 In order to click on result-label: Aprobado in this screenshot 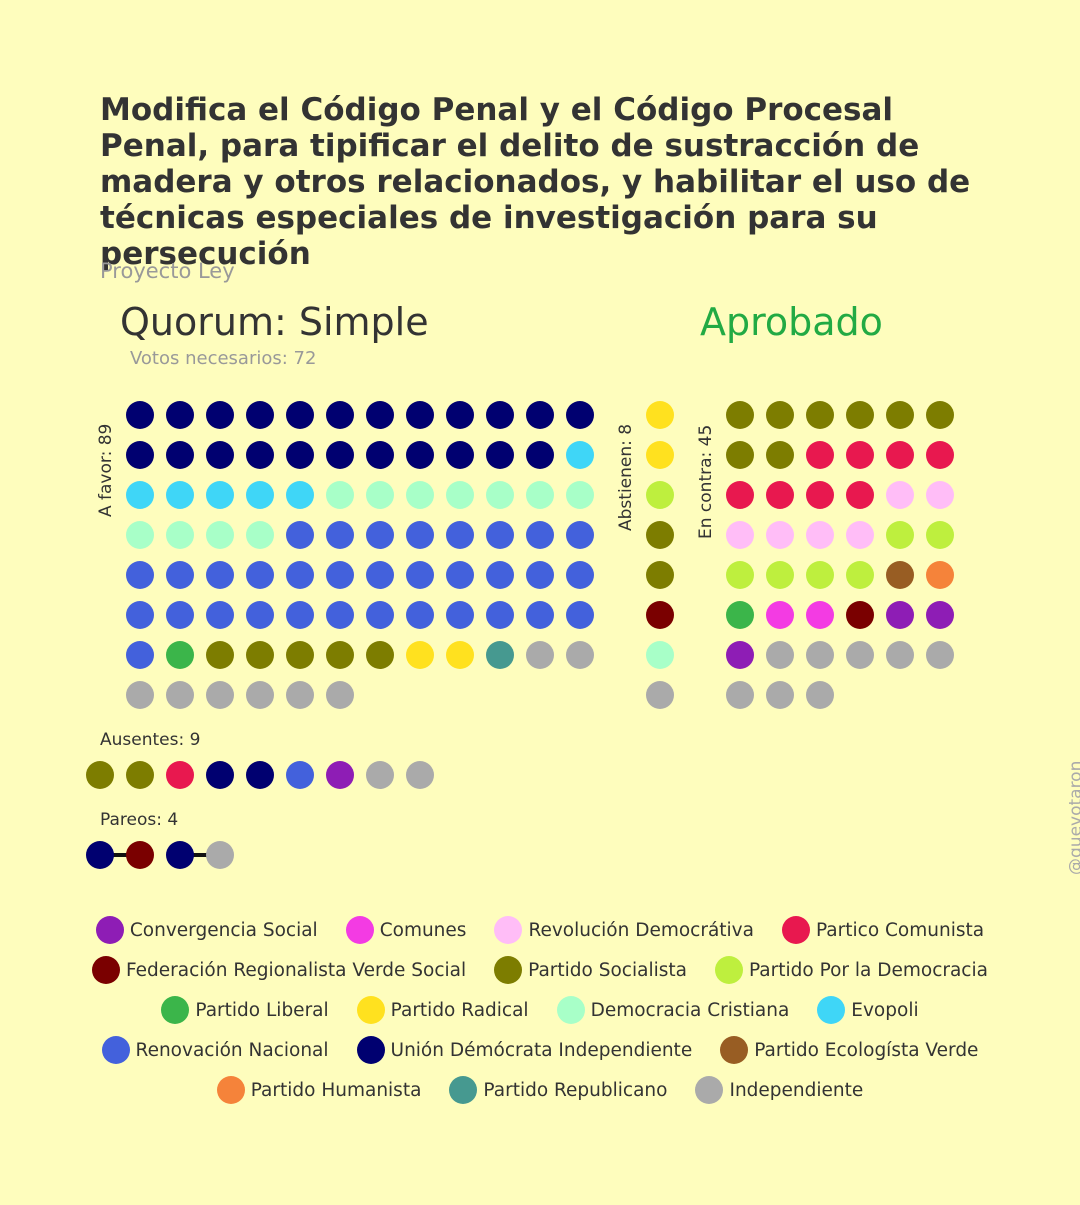, I will do `click(791, 322)`.